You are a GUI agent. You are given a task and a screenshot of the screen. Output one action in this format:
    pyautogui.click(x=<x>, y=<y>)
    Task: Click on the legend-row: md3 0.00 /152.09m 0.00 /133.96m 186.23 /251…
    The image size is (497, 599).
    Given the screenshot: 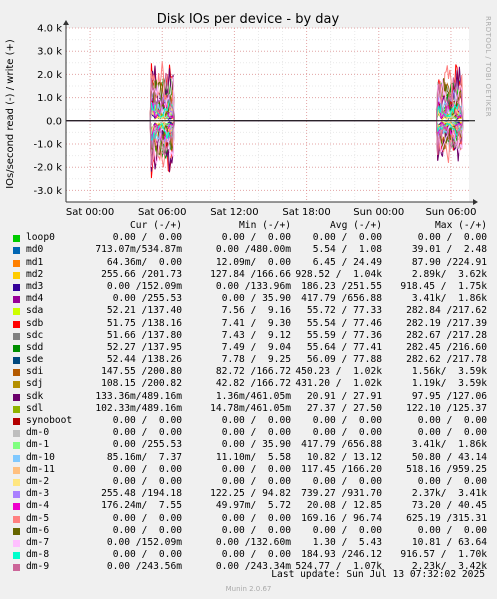 What is the action you would take?
    pyautogui.click(x=248, y=287)
    